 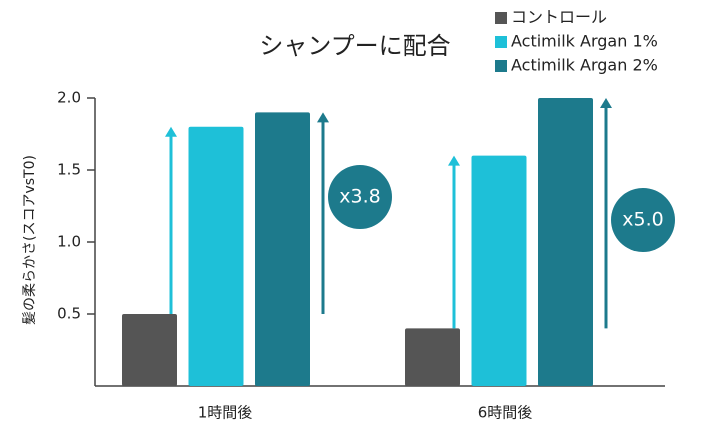 I want to click on chart-title: シャンプーに配合, so click(x=354, y=46).